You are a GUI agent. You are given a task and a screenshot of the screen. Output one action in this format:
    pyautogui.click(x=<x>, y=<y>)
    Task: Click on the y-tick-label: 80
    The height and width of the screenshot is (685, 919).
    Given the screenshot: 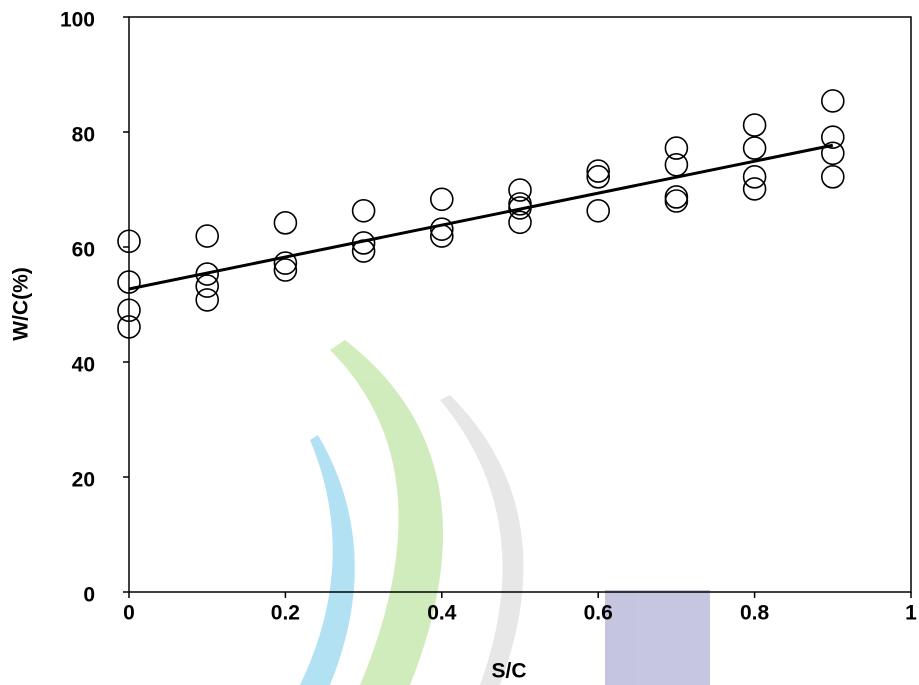 What is the action you would take?
    pyautogui.click(x=83, y=135)
    